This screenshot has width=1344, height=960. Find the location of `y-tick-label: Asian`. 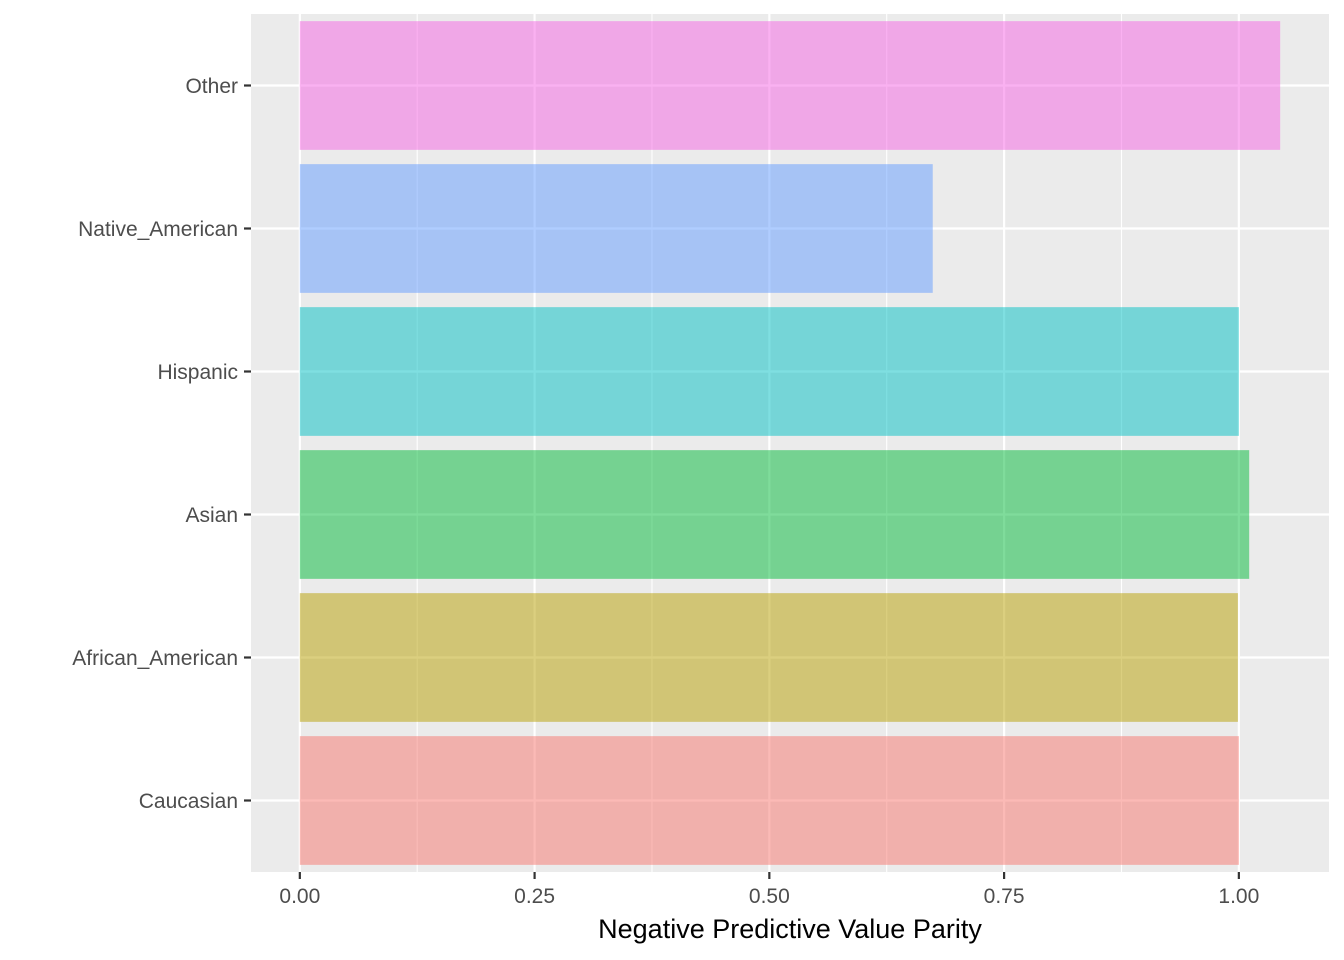

y-tick-label: Asian is located at coordinates (211, 515).